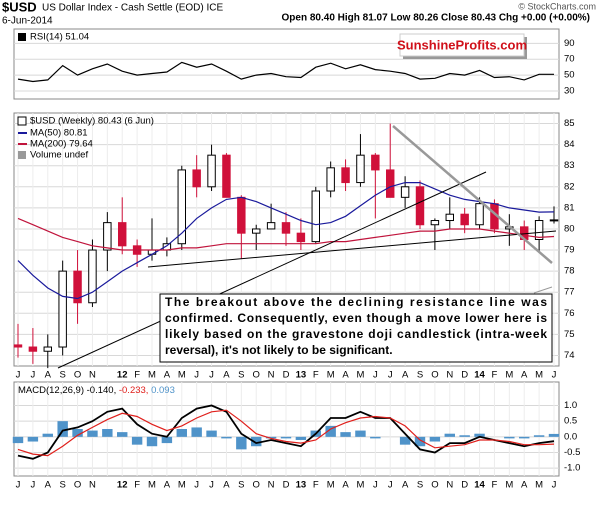  Describe the element at coordinates (122, 375) in the screenshot. I see `x-tick-label: 12` at that location.